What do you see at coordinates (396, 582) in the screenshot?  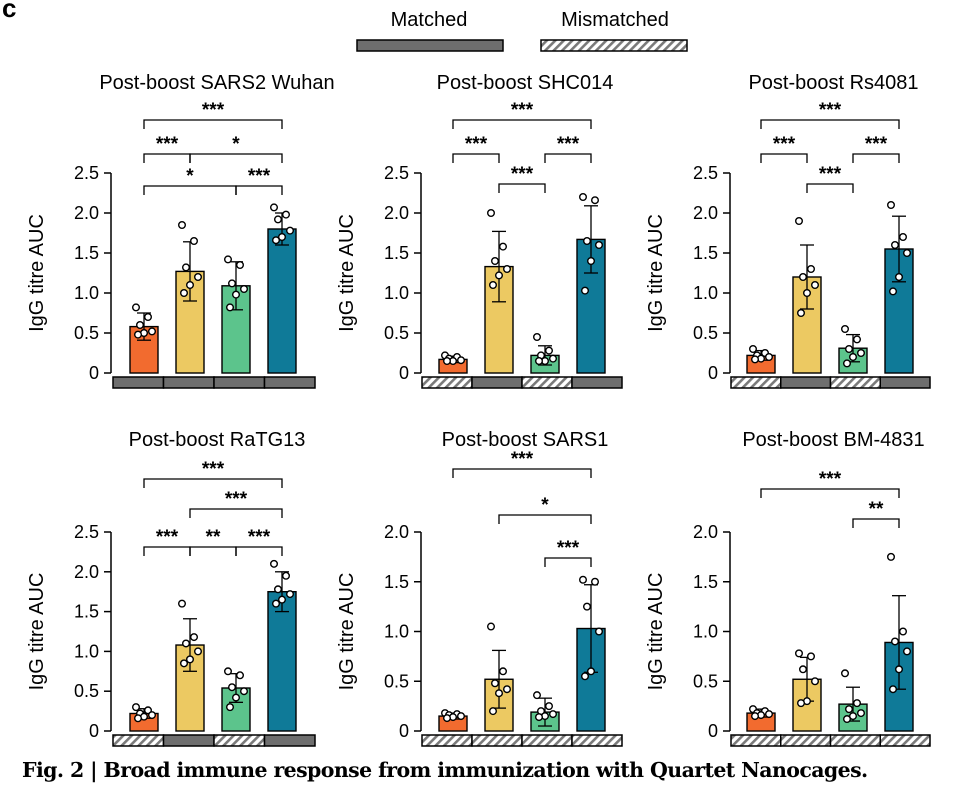 I see `y-tick-label: 1.5` at bounding box center [396, 582].